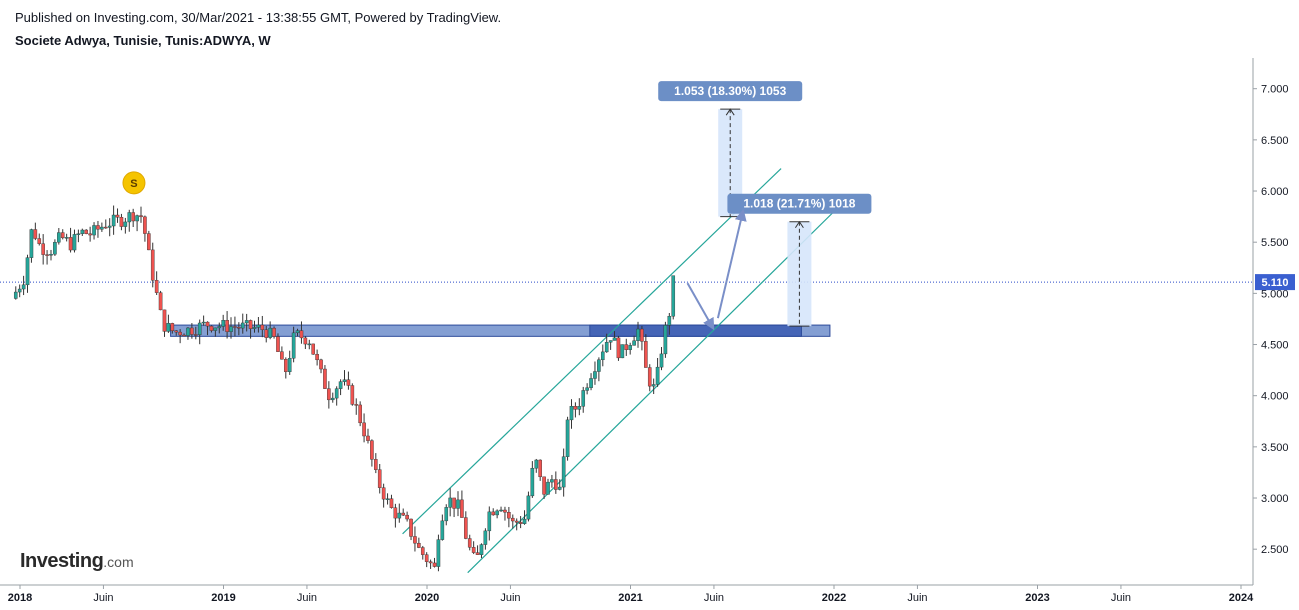  What do you see at coordinates (1275, 243) in the screenshot?
I see `y-tick-label: 5.500` at bounding box center [1275, 243].